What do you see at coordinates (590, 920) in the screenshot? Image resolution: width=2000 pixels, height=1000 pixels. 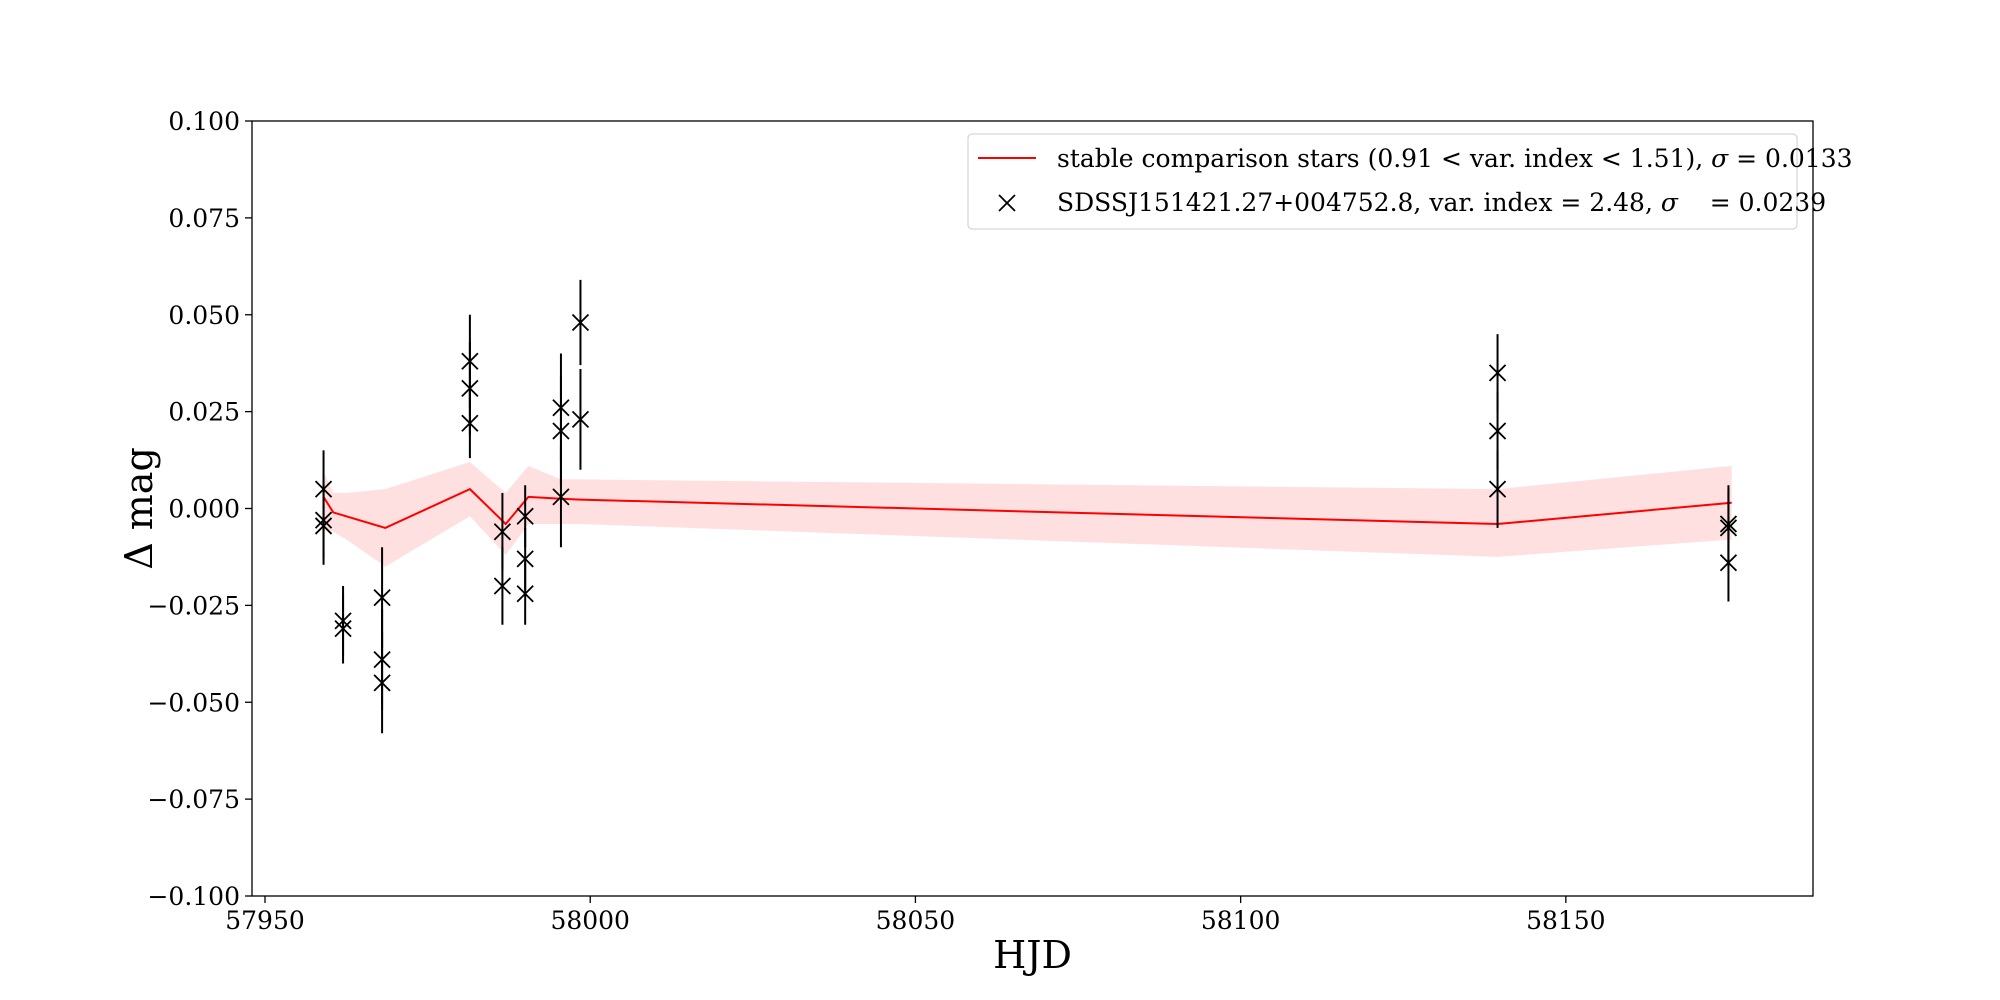 I see `x-tick-label: 58000` at bounding box center [590, 920].